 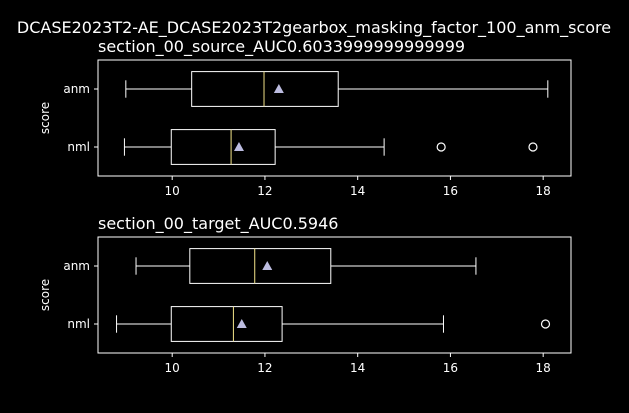 What do you see at coordinates (172, 368) in the screenshot?
I see `panel-2-xtick-label: 10` at bounding box center [172, 368].